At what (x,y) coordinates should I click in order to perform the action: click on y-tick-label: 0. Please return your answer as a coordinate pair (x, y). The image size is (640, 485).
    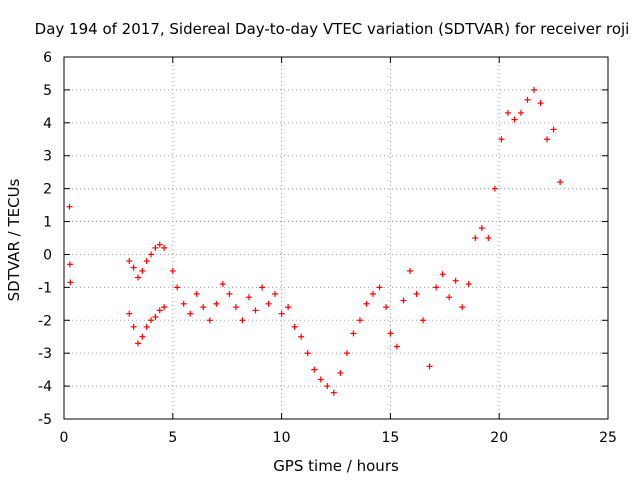
    Looking at the image, I should click on (47, 255).